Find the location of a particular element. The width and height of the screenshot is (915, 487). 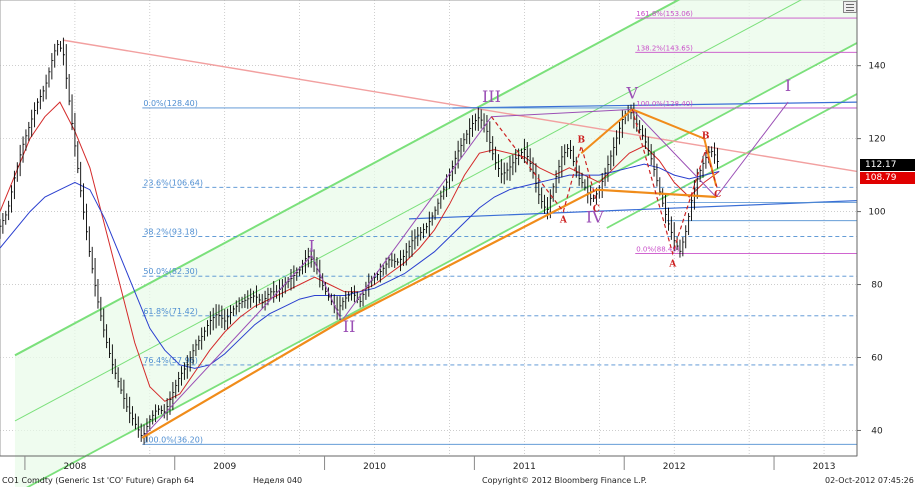

ext-label: 161.8%(153.06) is located at coordinates (664, 14).